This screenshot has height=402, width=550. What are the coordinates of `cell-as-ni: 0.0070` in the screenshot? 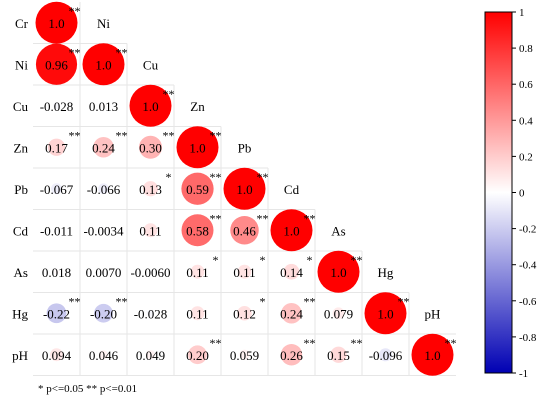 It's located at (104, 272).